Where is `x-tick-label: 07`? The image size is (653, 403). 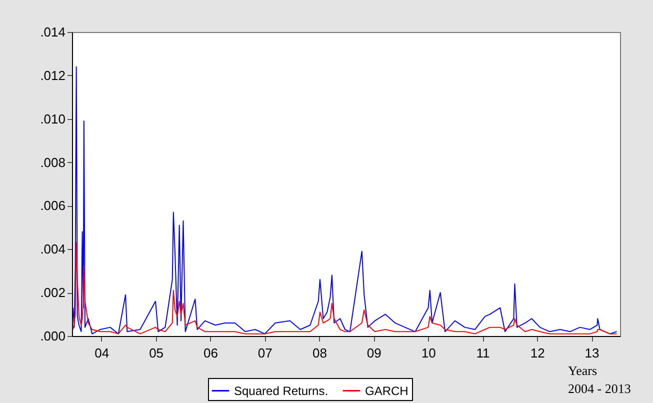 x-tick-label: 07 is located at coordinates (265, 353).